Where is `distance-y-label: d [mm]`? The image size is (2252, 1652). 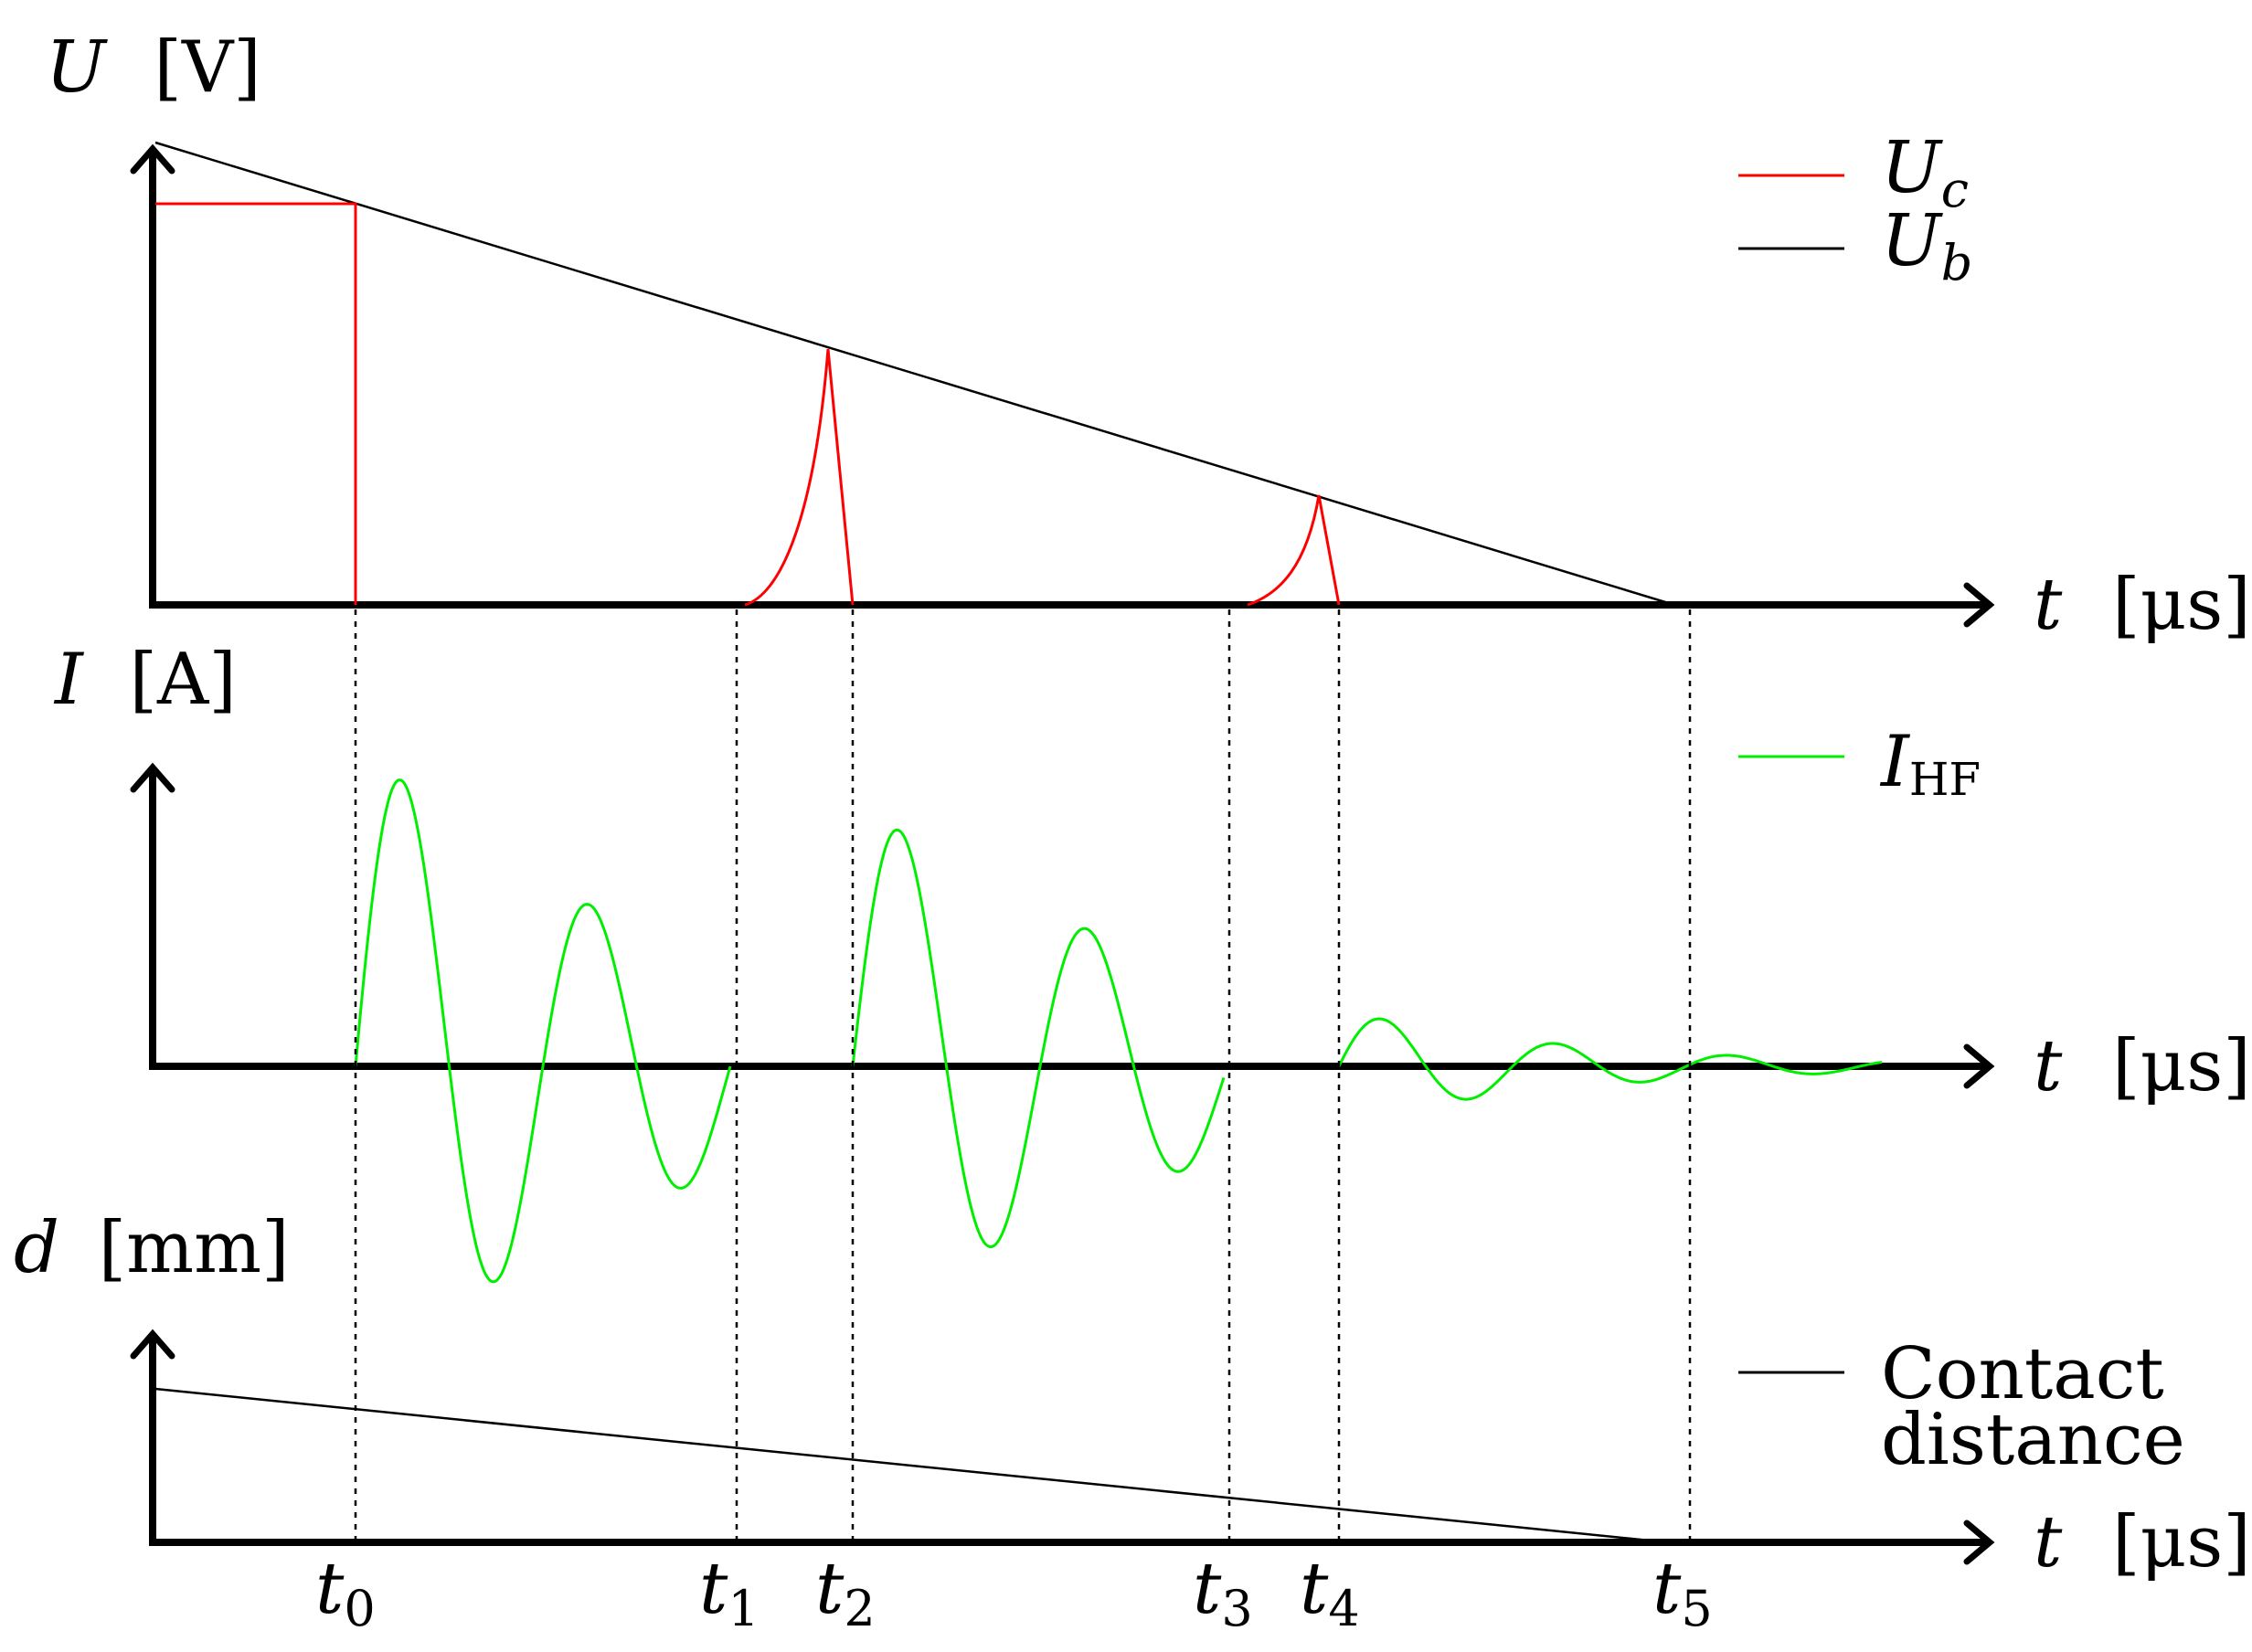
distance-y-label: d [mm] is located at coordinates (152, 1248).